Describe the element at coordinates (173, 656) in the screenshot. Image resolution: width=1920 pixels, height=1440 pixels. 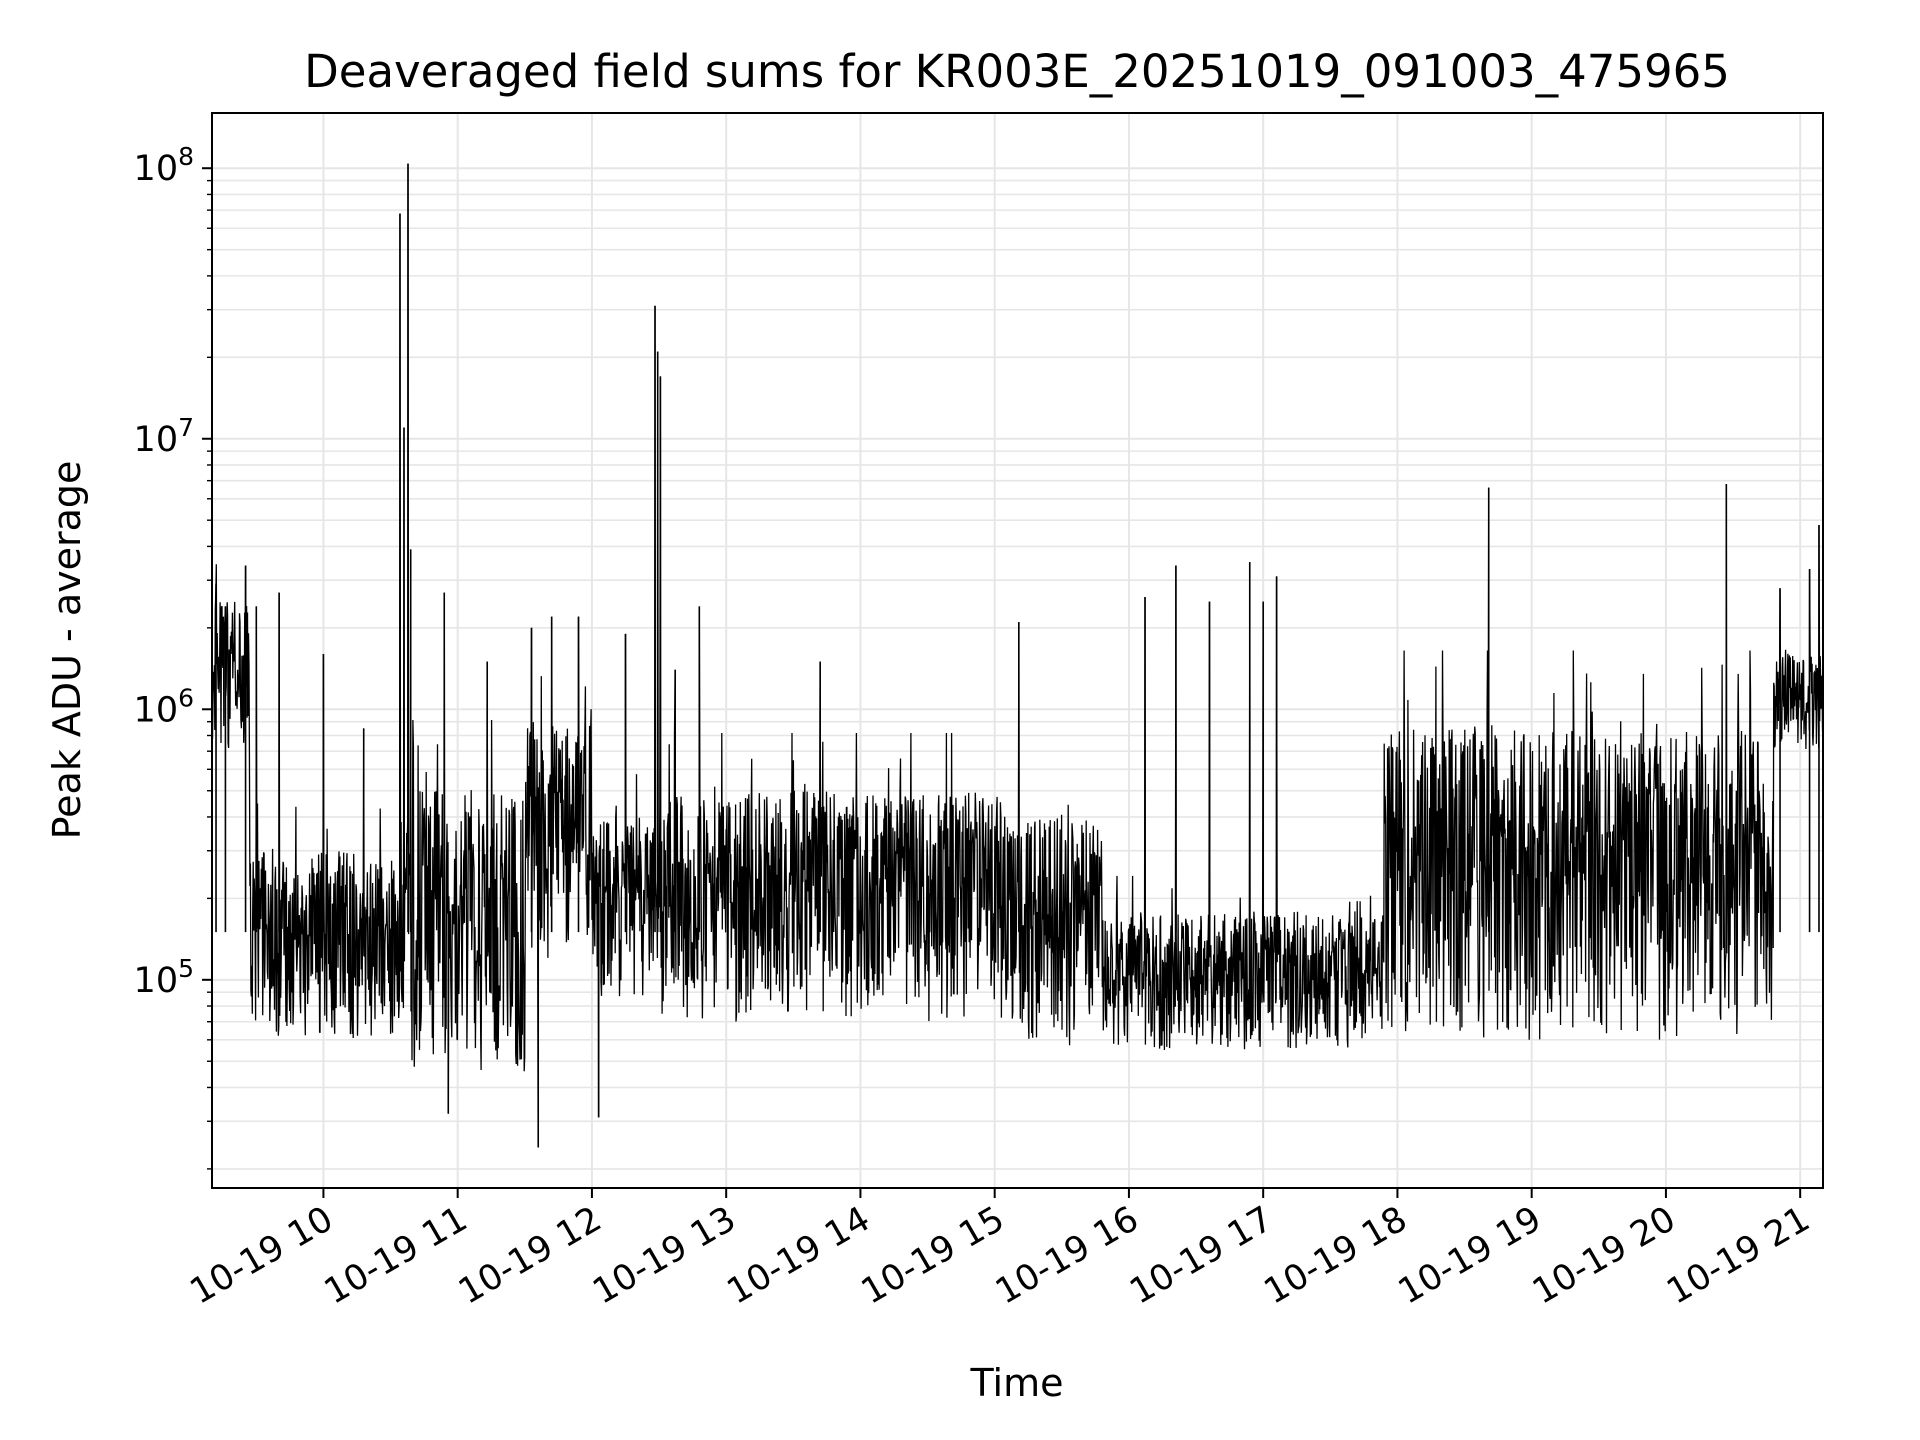
I see `y-axis-ticks: 10⁵ 10⁶ 10⁷ 10⁸` at that location.